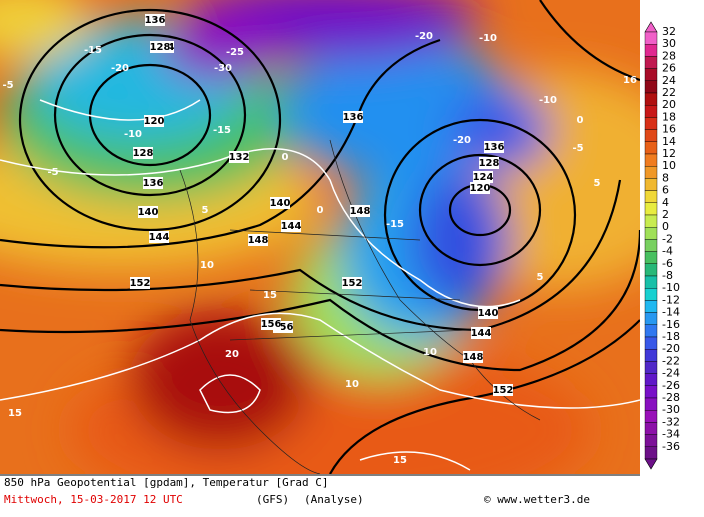 This screenshot has width=704, height=517. I want to click on colorbar-label: -12, so click(671, 299).